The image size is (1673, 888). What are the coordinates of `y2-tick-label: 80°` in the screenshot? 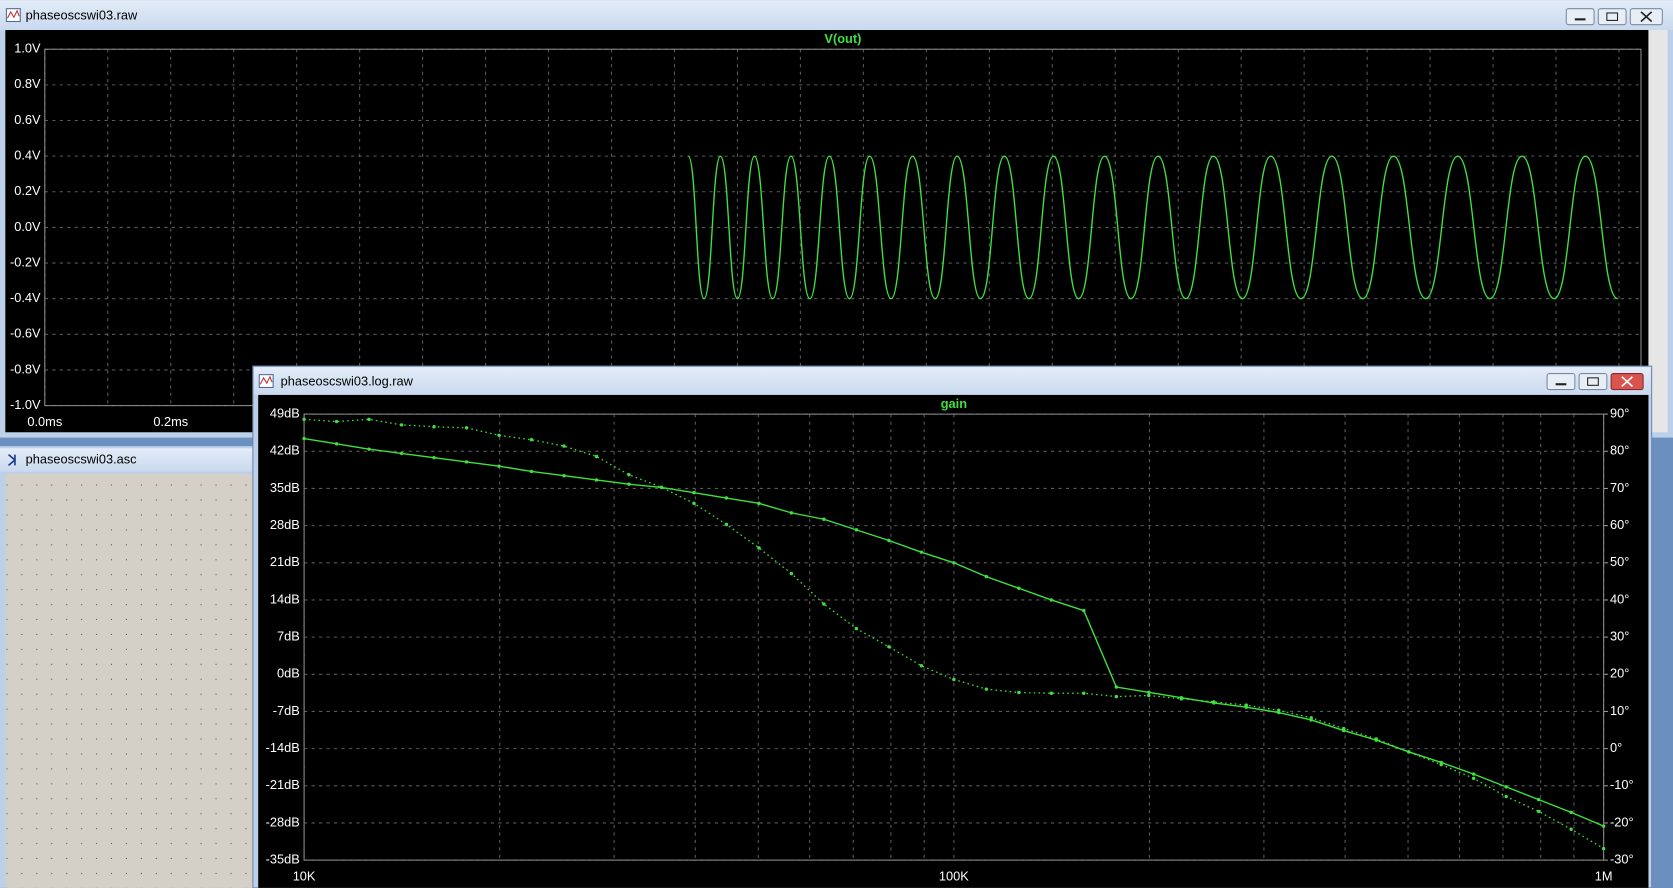 It's located at (1619, 450).